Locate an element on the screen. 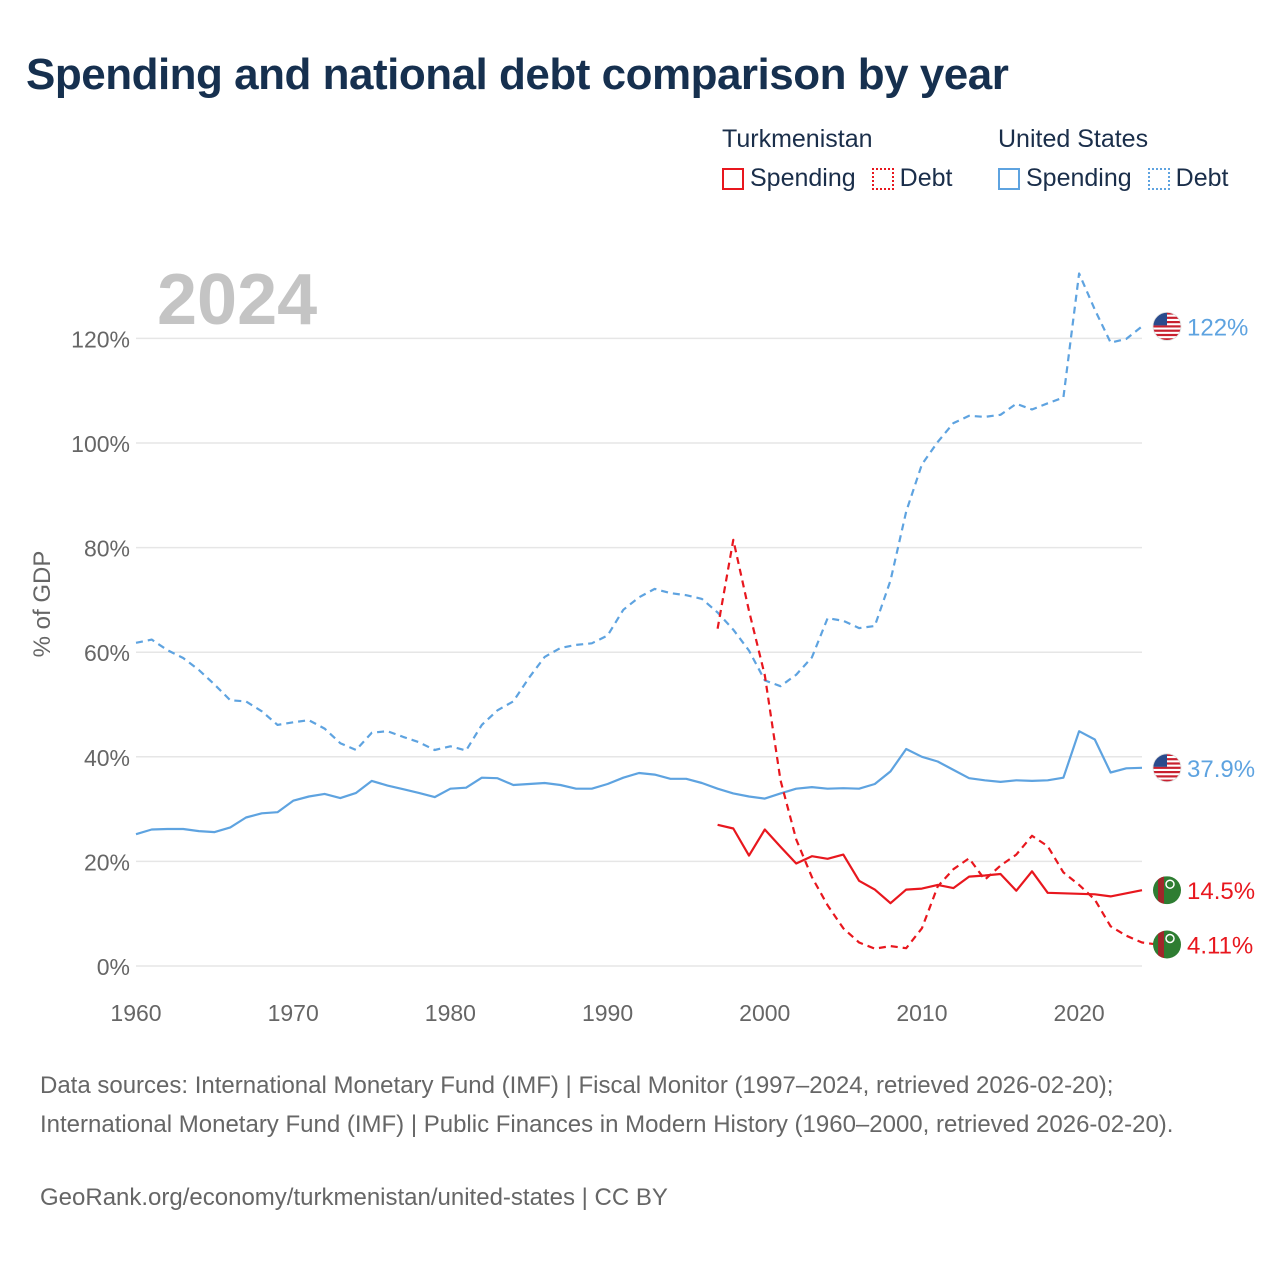  x-tick-label: 1980 is located at coordinates (450, 1013).